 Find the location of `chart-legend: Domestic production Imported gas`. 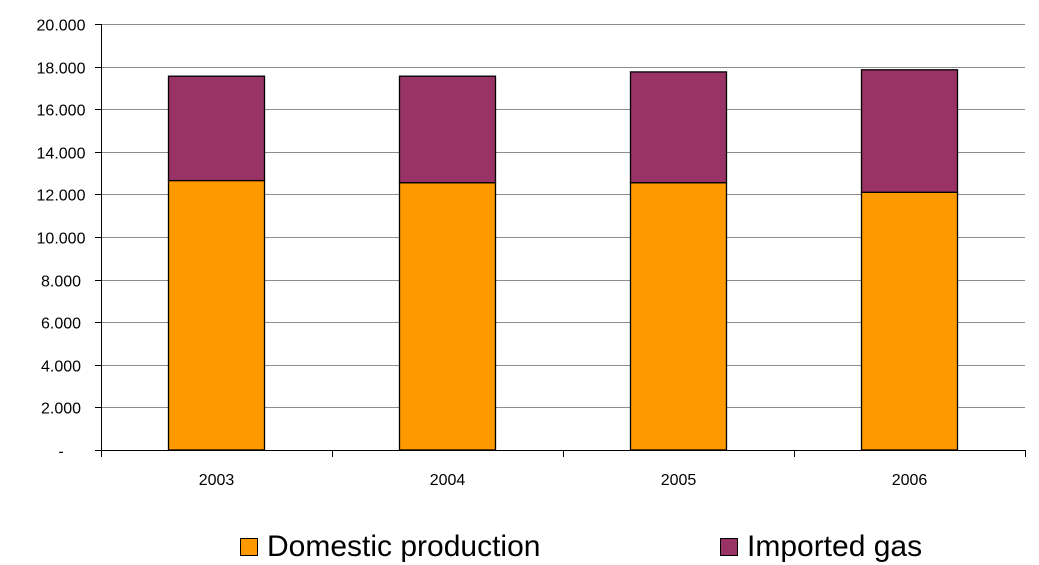

chart-legend: Domestic production Imported gas is located at coordinates (519, 547).